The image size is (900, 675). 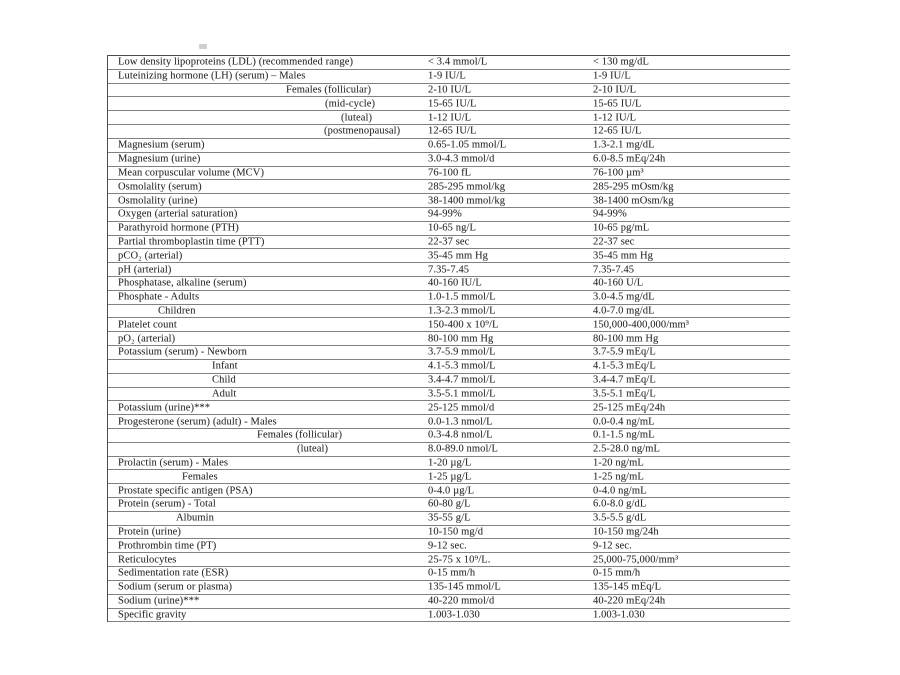 What do you see at coordinates (464, 587) in the screenshot?
I see `si-value: 135-145 mmol/L` at bounding box center [464, 587].